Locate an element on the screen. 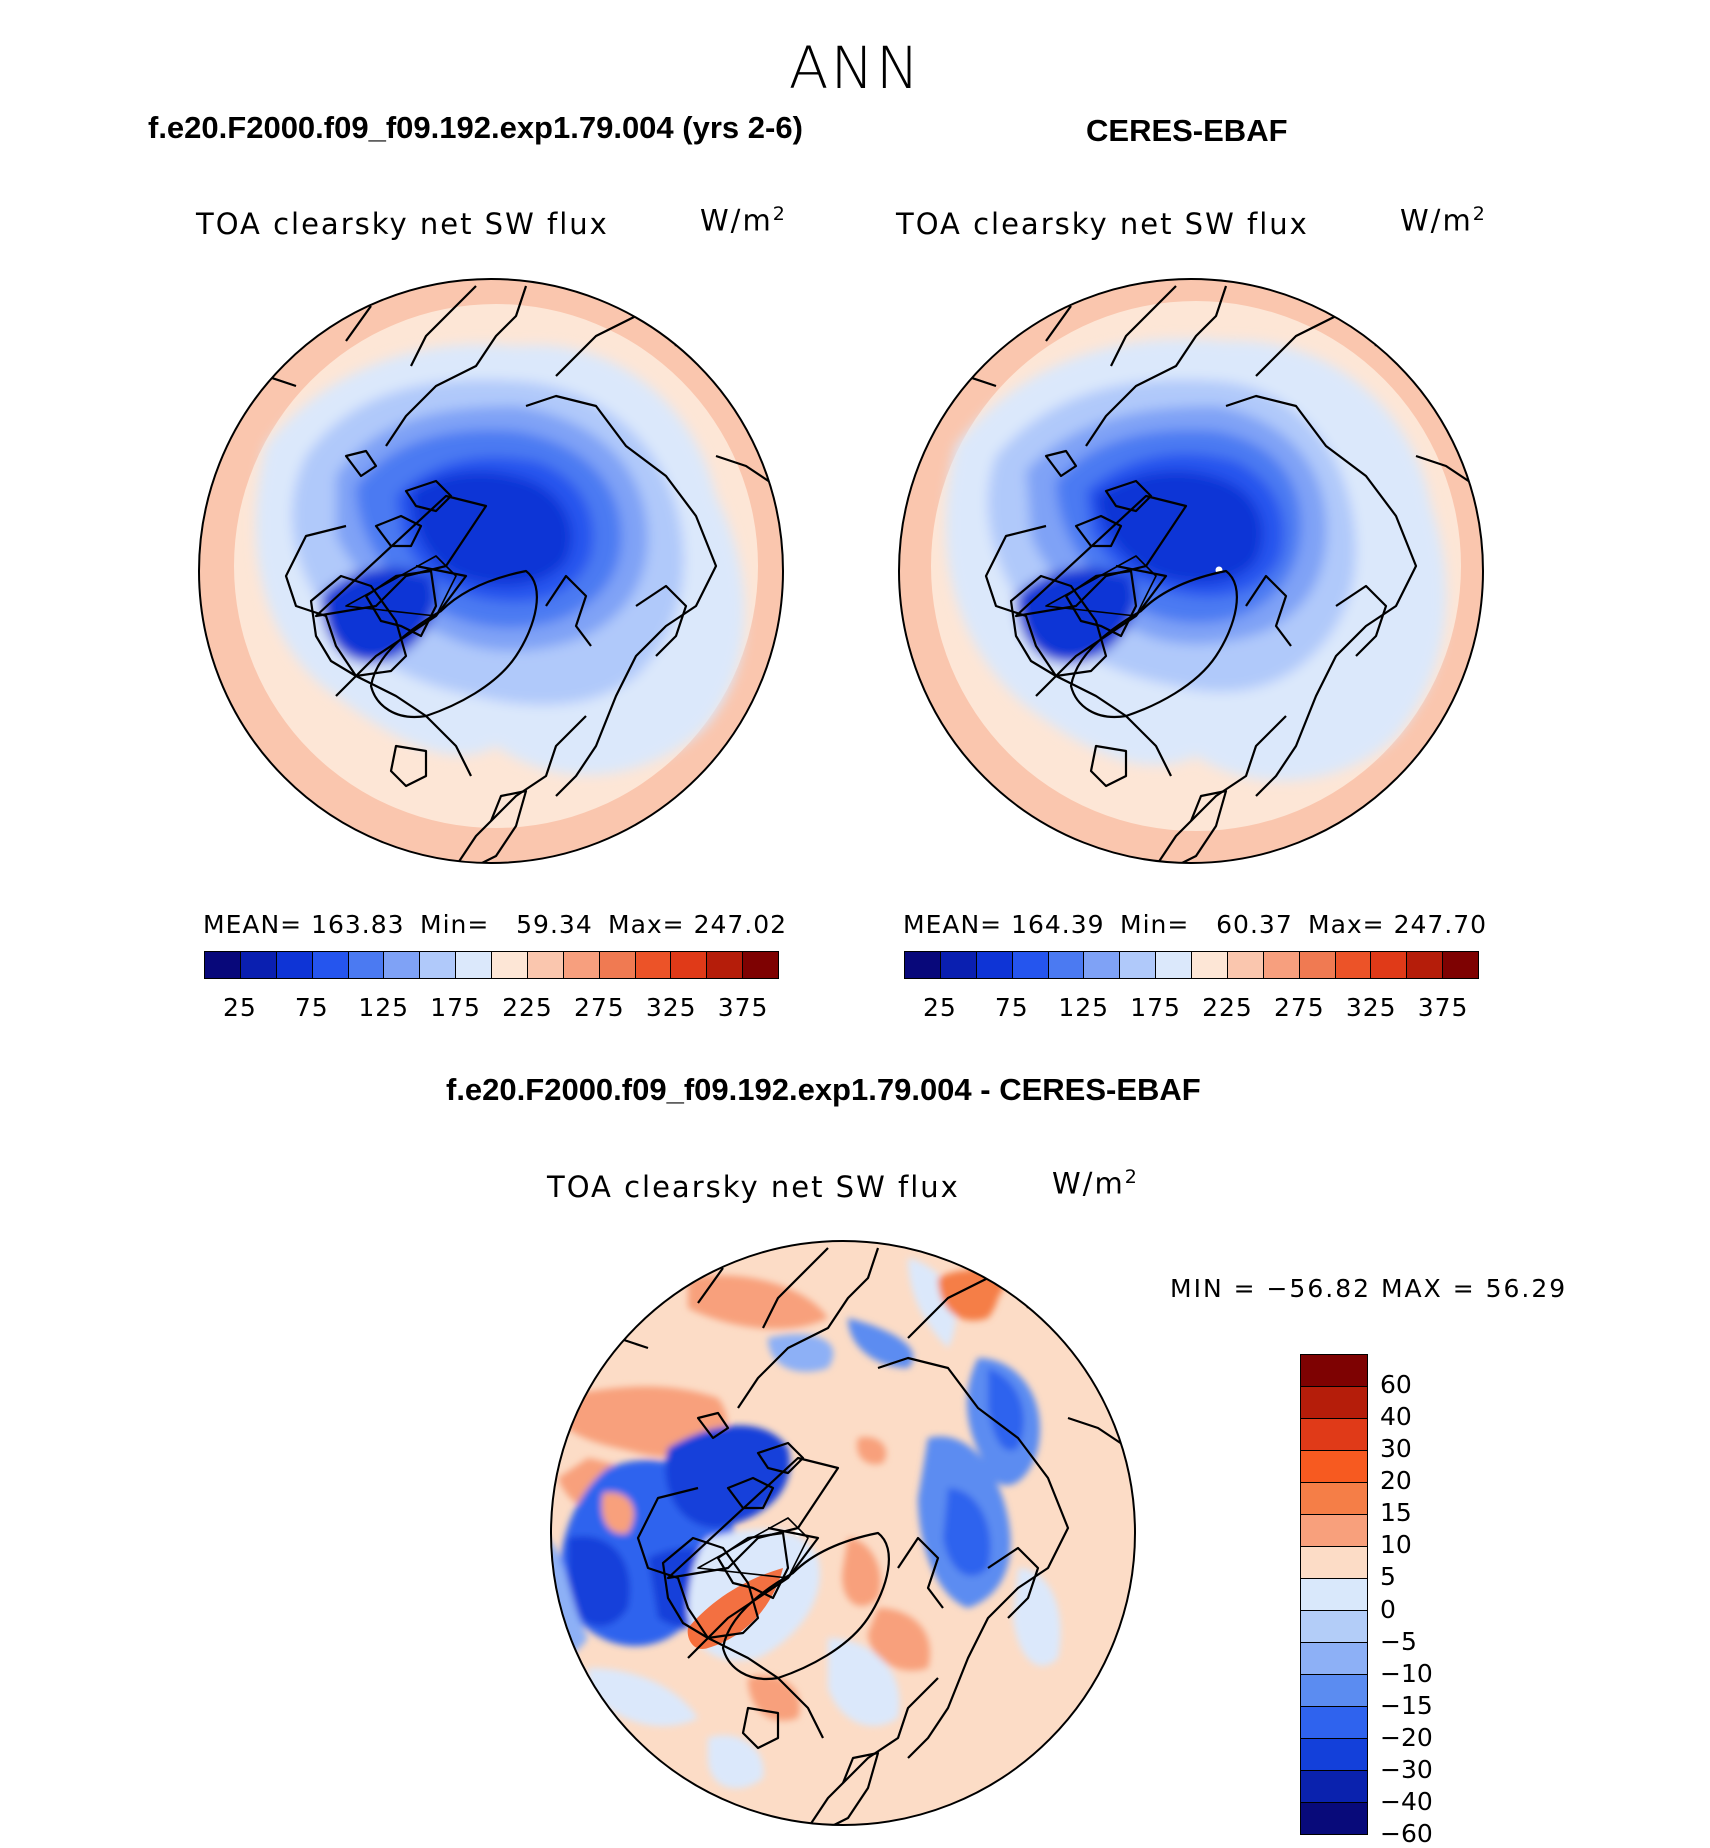 The width and height of the screenshot is (1710, 1848). diff-minmax: MIN = −56.82 MAX = 56.29 is located at coordinates (1369, 1288).